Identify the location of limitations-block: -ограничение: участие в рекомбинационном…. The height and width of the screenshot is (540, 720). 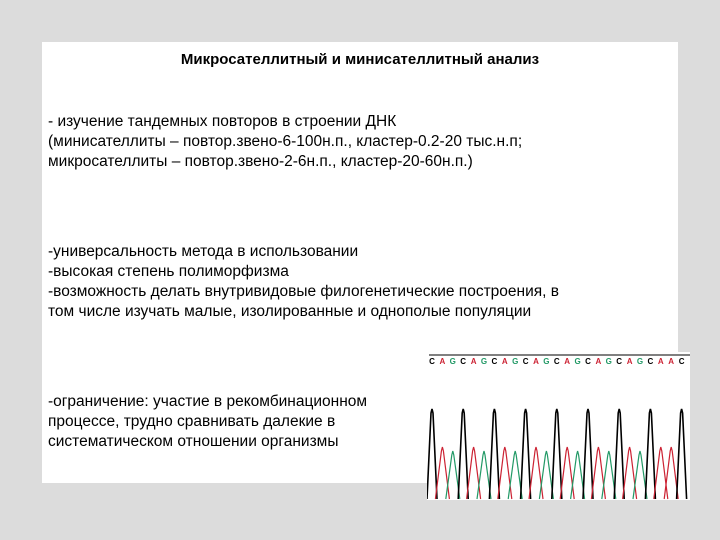
(207, 422).